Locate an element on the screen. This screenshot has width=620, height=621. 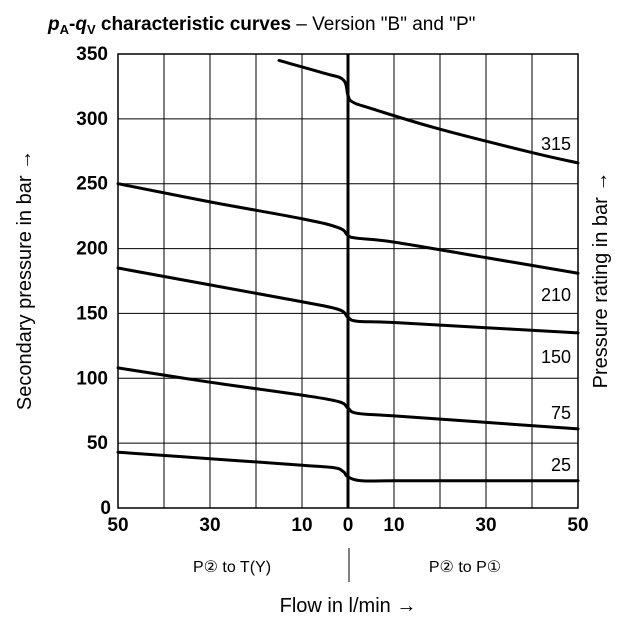
series-labels: 315 210 150 75 25 is located at coordinates (556, 304).